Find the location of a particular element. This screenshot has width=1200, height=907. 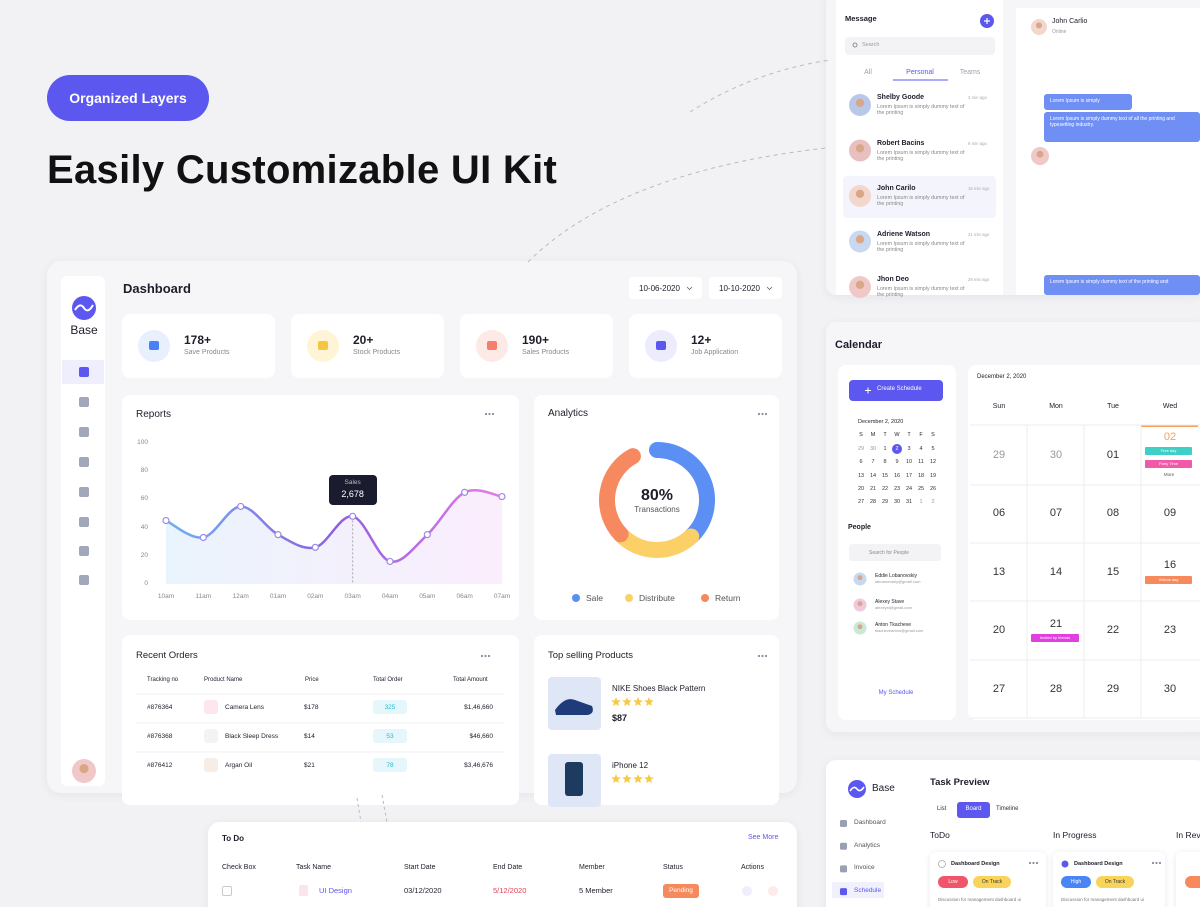

tag-label: On Track is located at coordinates (992, 882).